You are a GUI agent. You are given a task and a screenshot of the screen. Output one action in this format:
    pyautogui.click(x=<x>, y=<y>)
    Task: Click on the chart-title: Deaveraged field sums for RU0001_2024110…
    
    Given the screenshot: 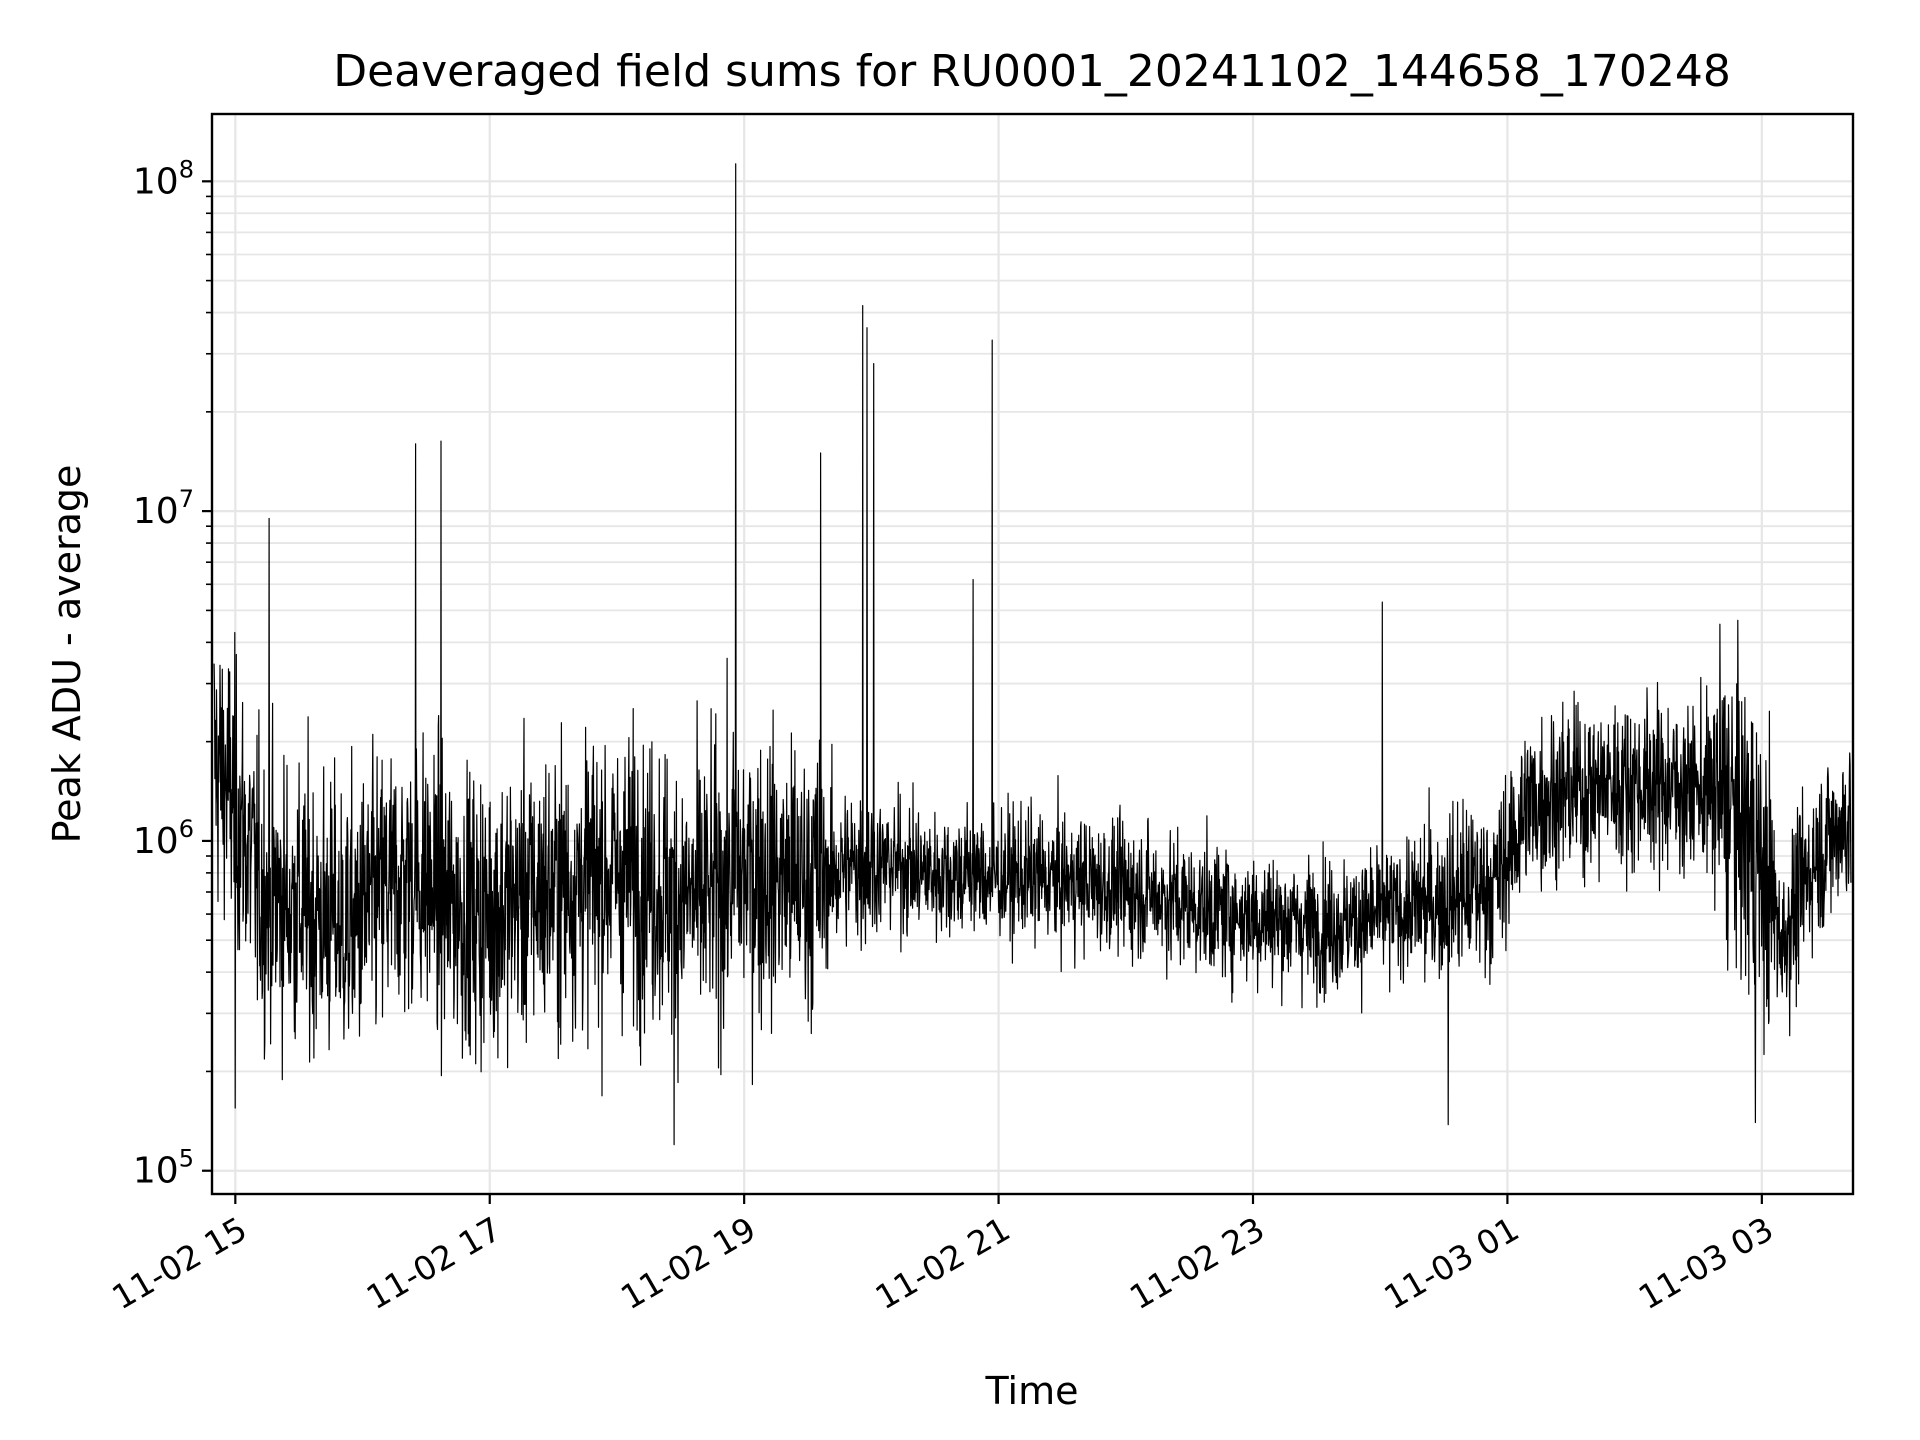 What is the action you would take?
    pyautogui.click(x=1032, y=71)
    